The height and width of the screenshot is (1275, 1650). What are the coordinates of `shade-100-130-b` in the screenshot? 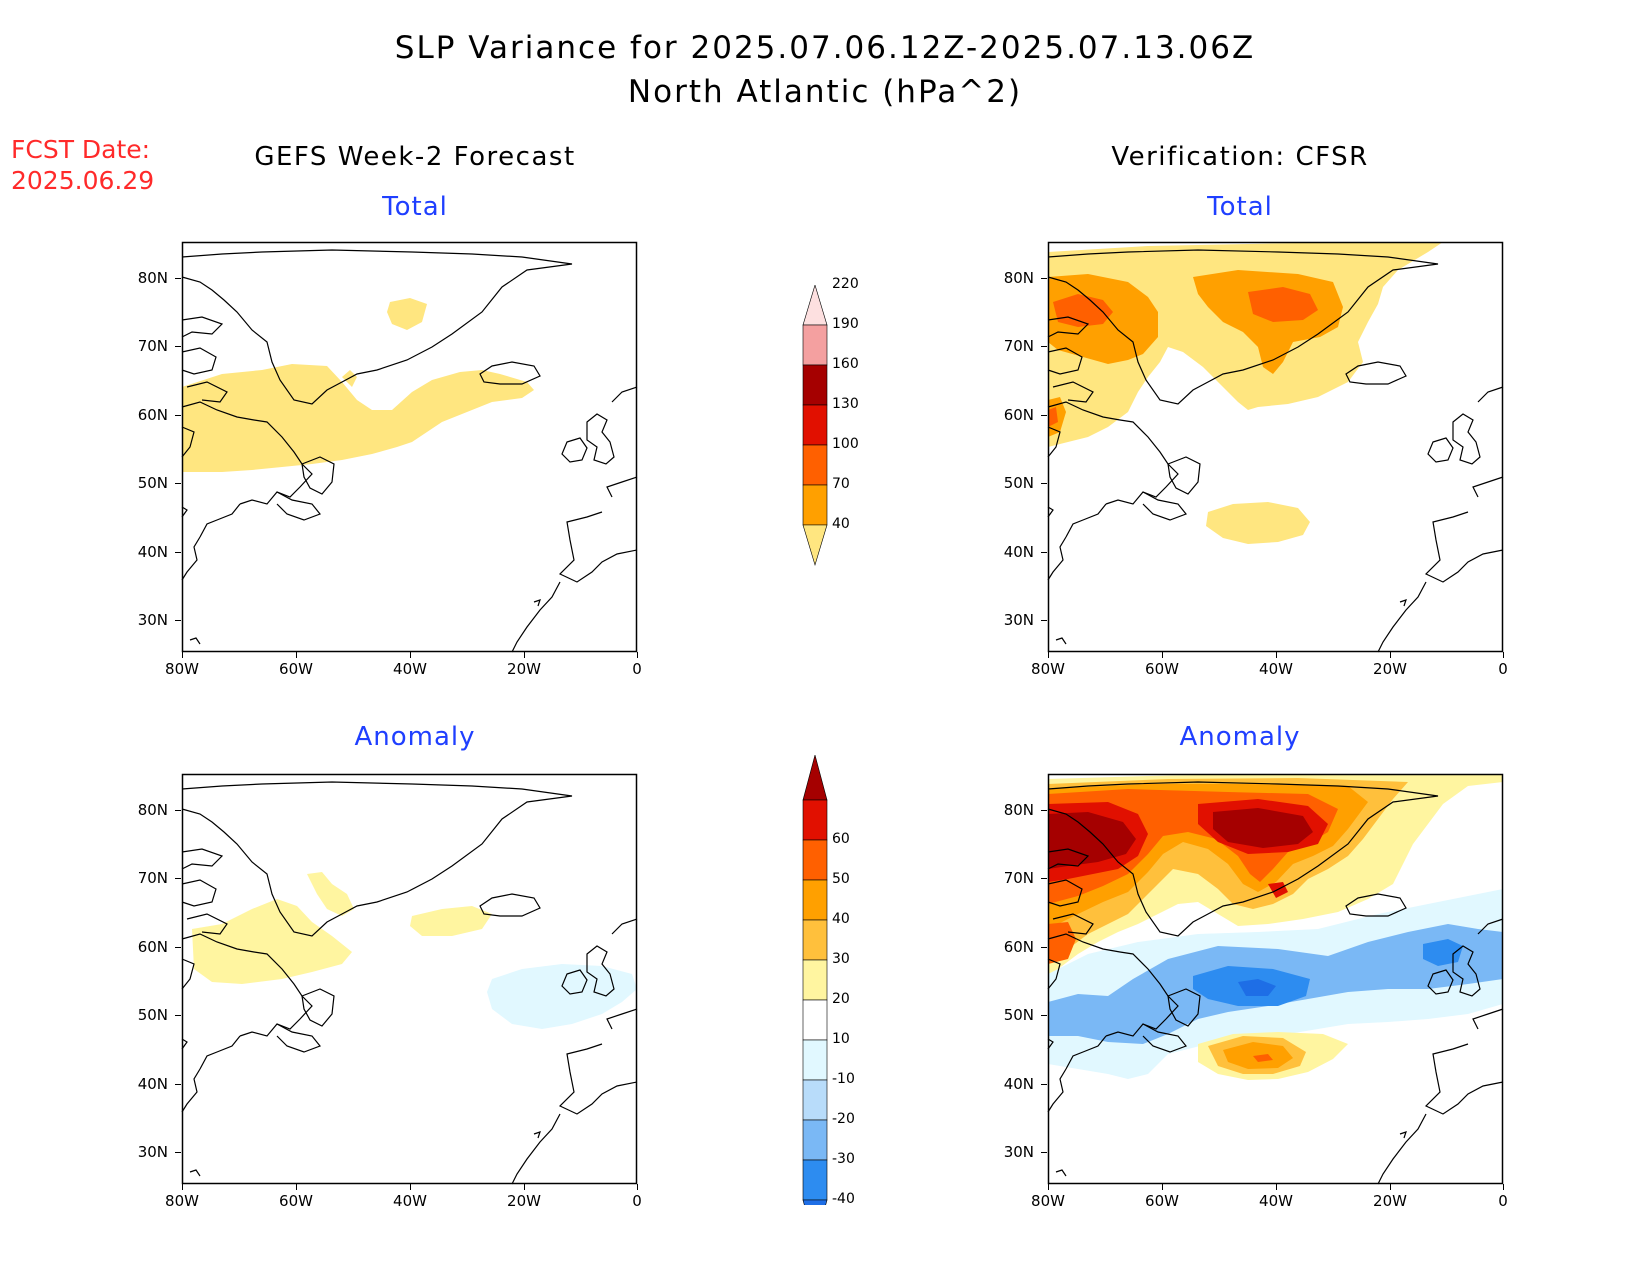 It's located at (1283, 304).